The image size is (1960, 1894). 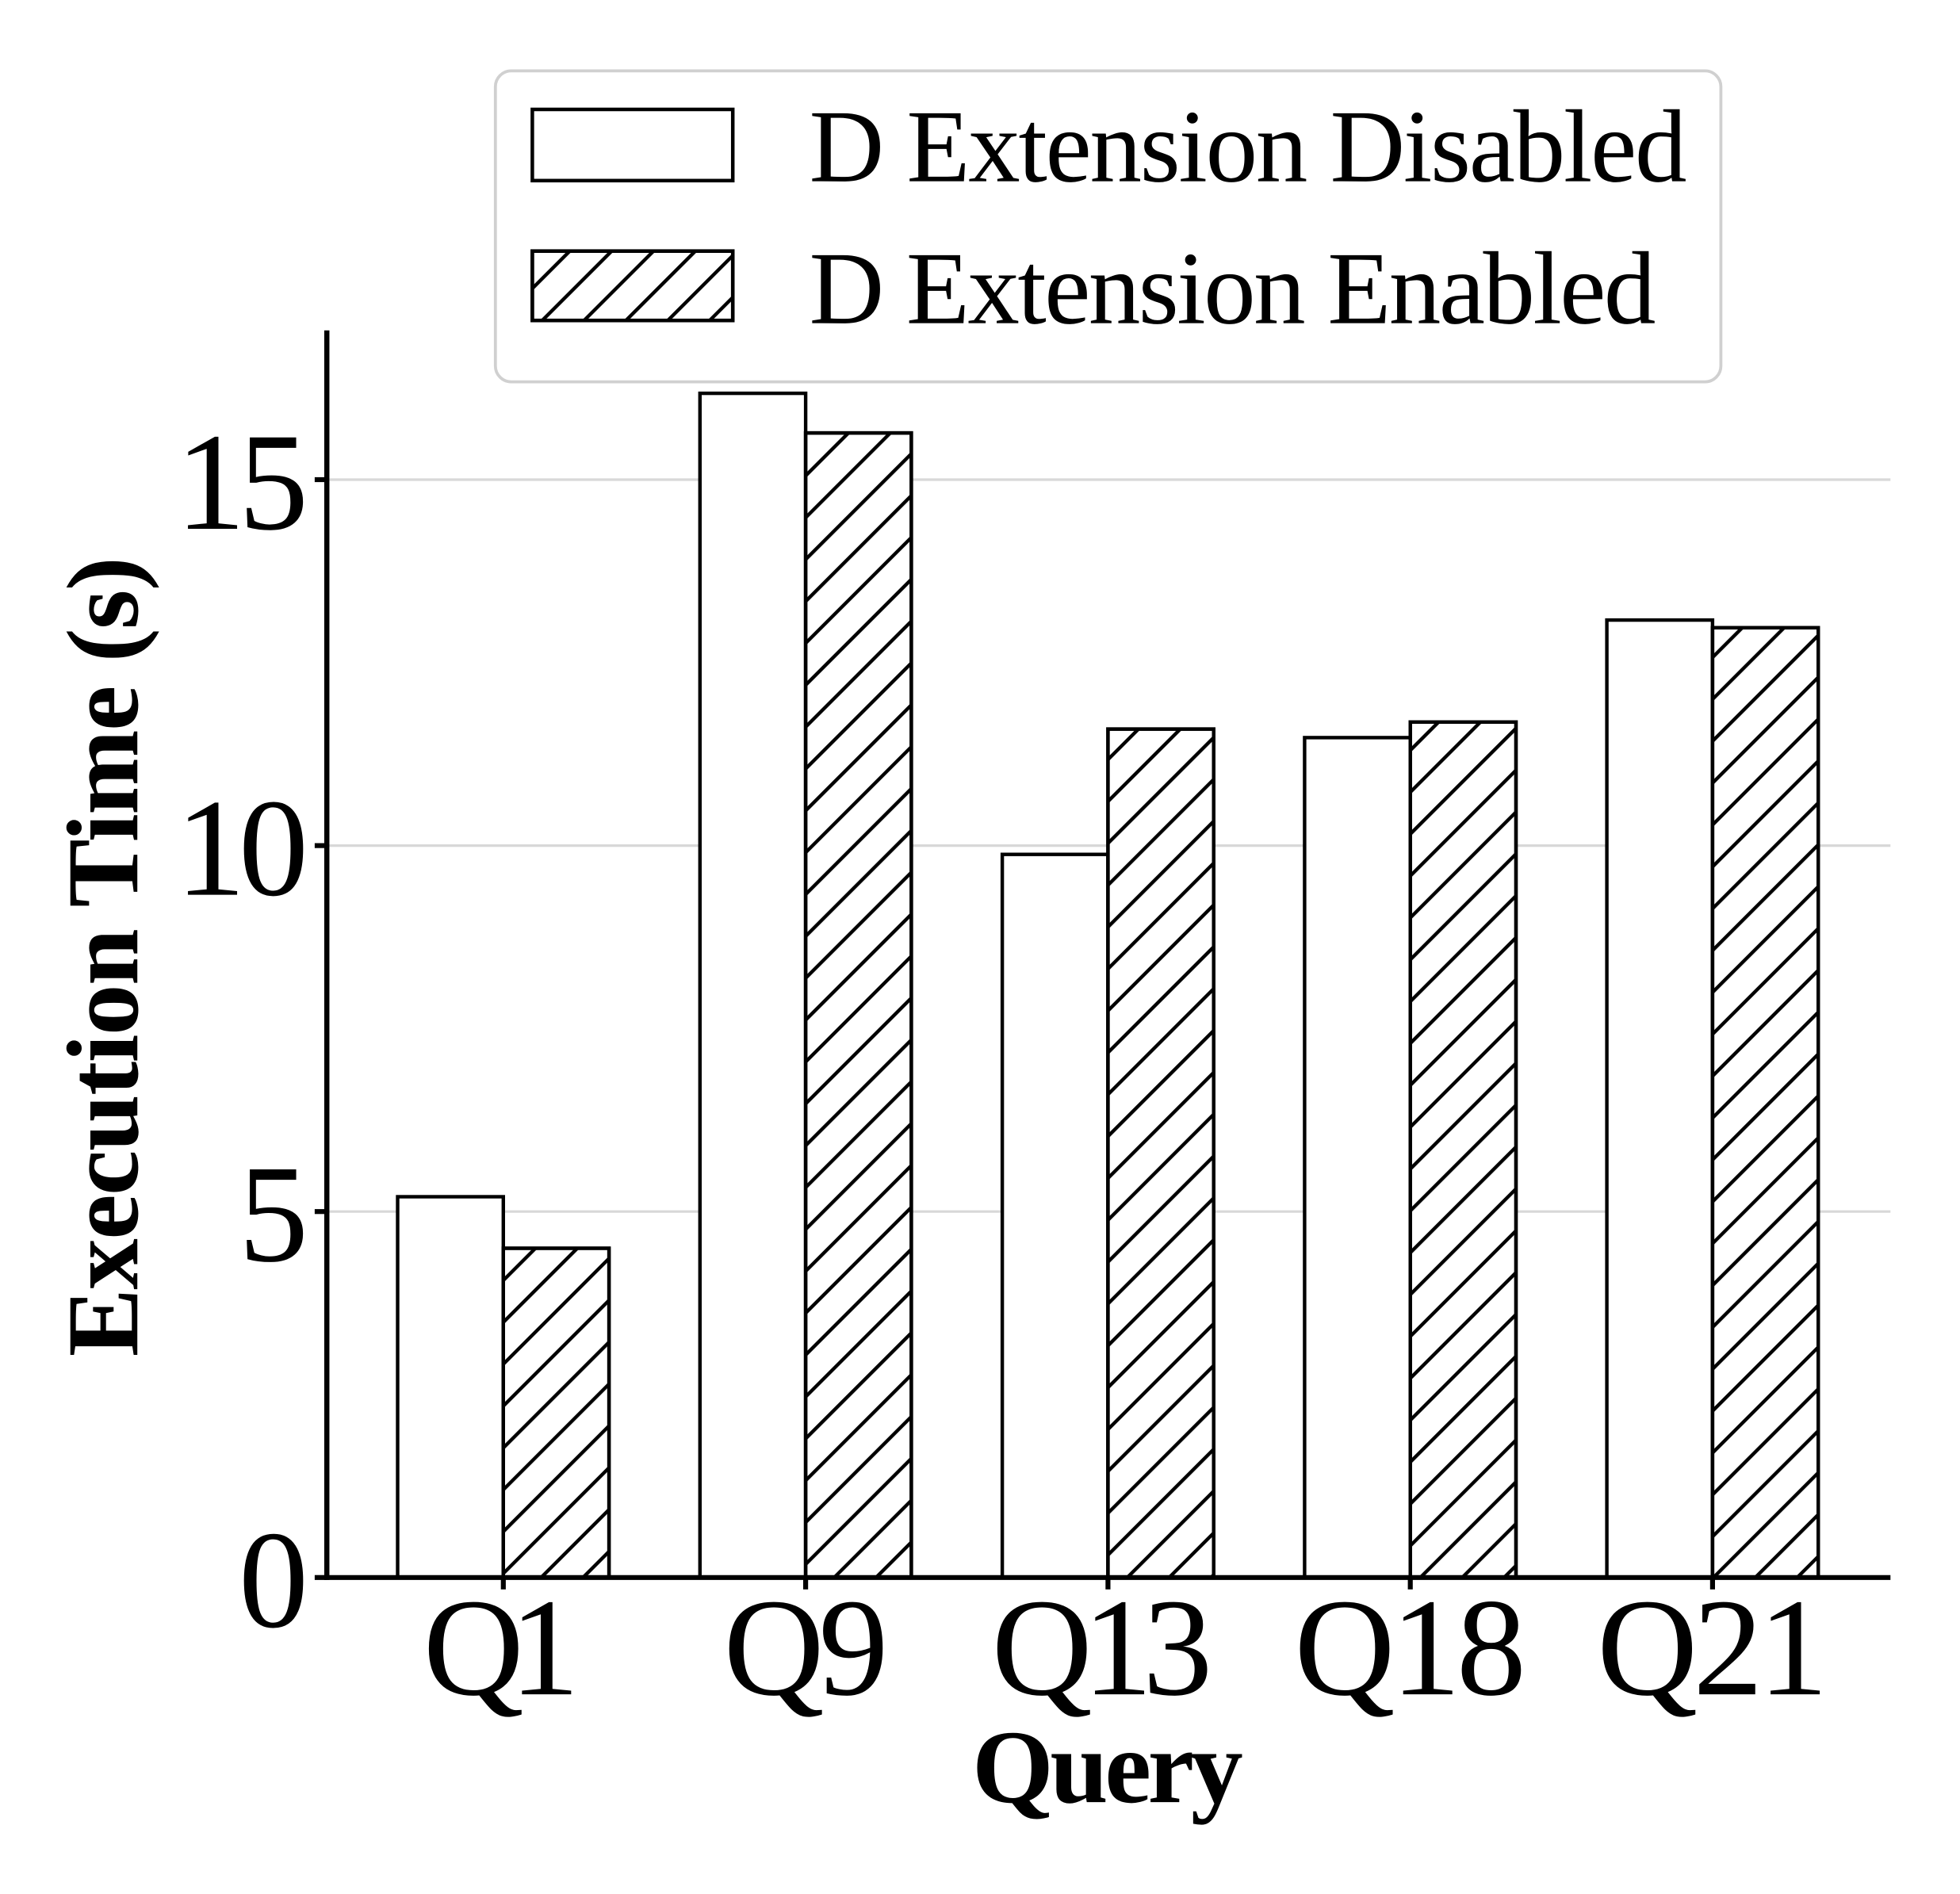 I want to click on svg-text: 10, so click(x=242, y=848).